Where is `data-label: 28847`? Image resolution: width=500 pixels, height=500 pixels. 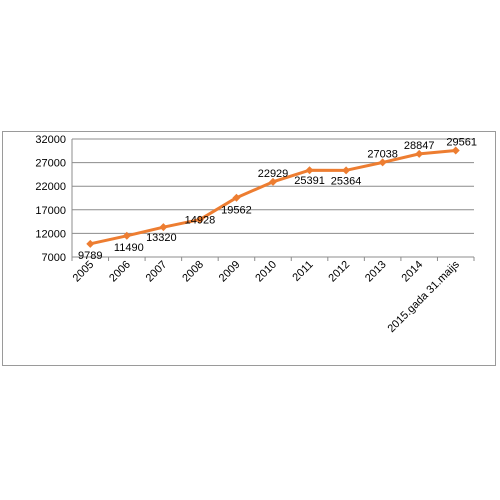
data-label: 28847 is located at coordinates (419, 146).